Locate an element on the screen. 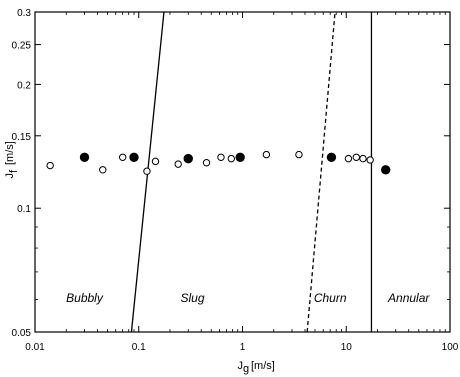 This screenshot has height=377, width=460. regime-boundary-2-dashed is located at coordinates (321, 172).